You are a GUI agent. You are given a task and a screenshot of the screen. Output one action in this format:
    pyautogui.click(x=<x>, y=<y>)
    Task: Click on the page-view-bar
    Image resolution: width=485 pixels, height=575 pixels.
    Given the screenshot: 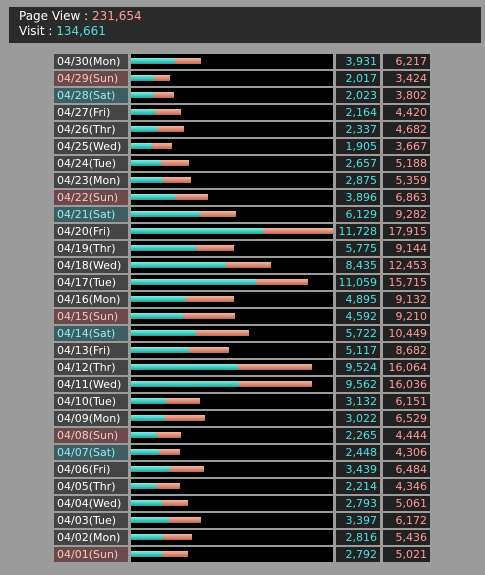 What is the action you would take?
    pyautogui.click(x=156, y=112)
    